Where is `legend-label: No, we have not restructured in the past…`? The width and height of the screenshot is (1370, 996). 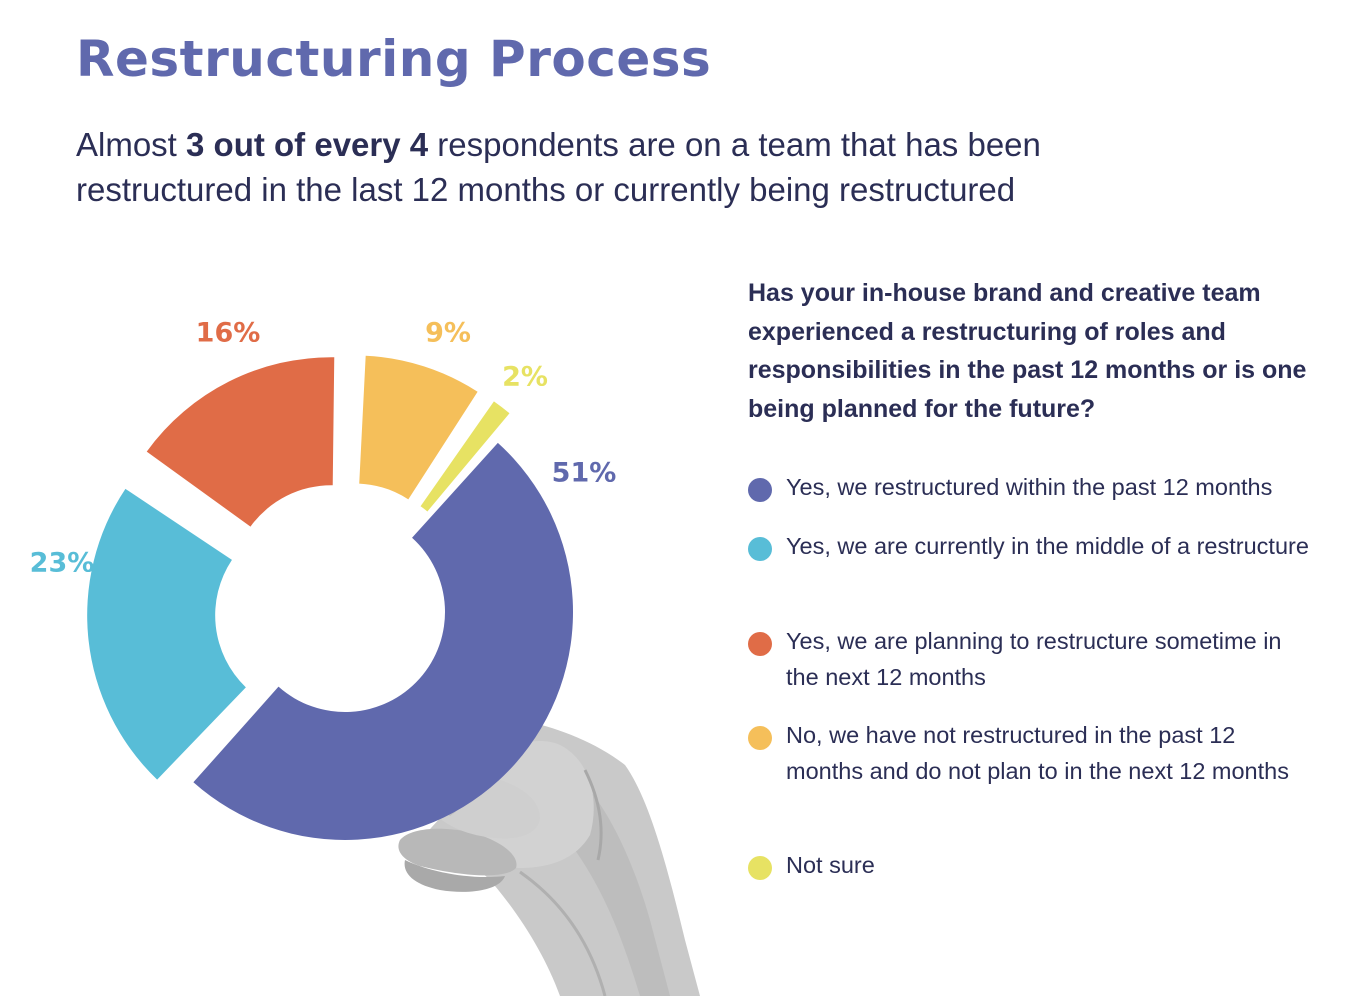 legend-label: No, we have not restructured in the past… is located at coordinates (1037, 753).